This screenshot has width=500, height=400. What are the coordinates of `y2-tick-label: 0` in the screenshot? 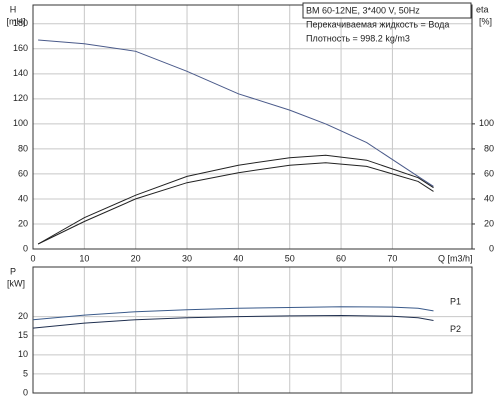 It's located at (491, 248).